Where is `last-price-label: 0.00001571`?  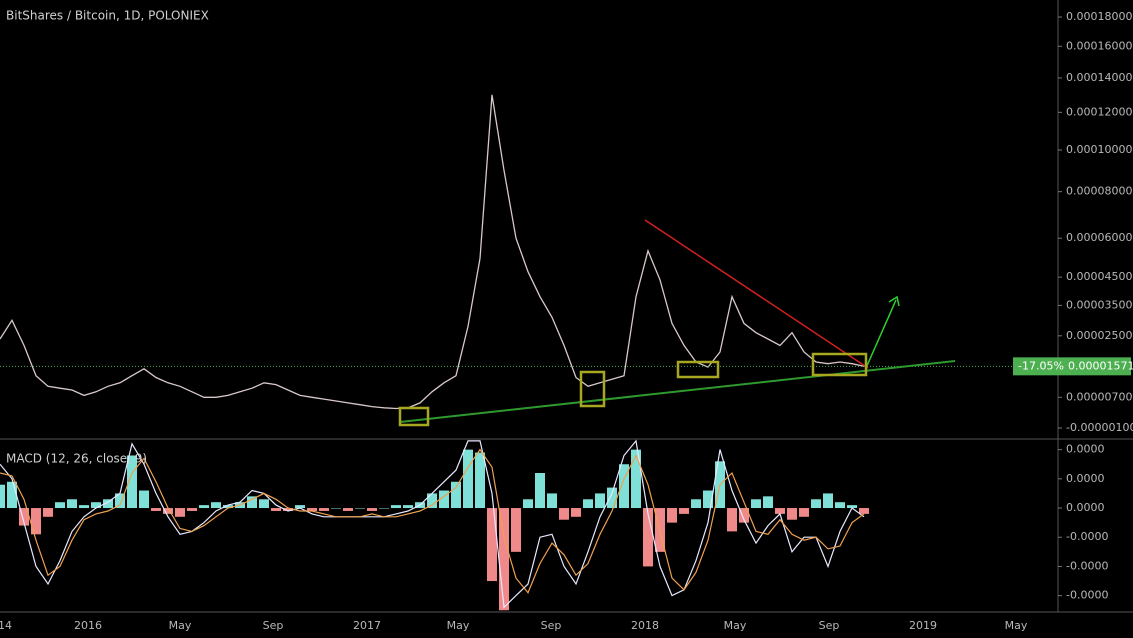
last-price-label: 0.00001571 is located at coordinates (1100, 365).